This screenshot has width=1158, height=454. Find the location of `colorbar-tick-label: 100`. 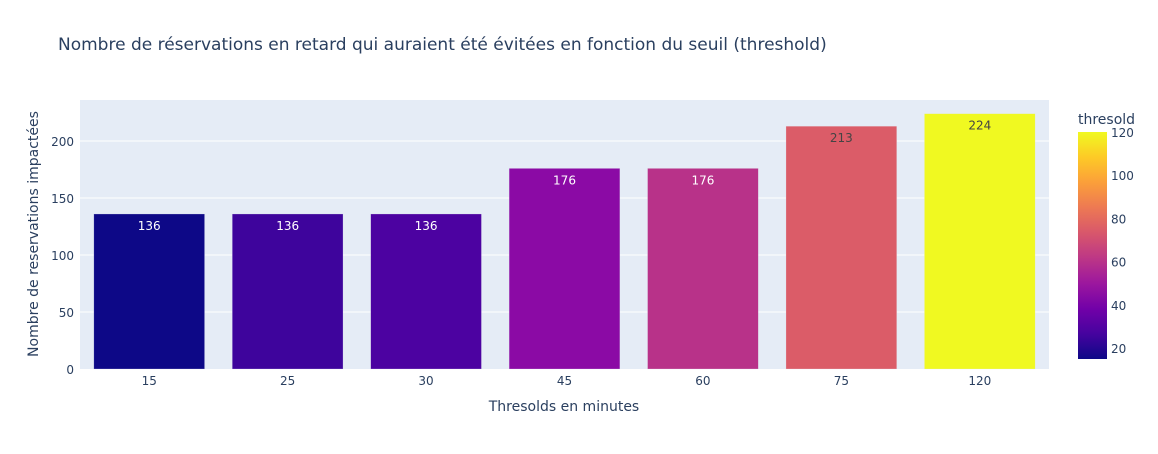

colorbar-tick-label: 100 is located at coordinates (1122, 176).